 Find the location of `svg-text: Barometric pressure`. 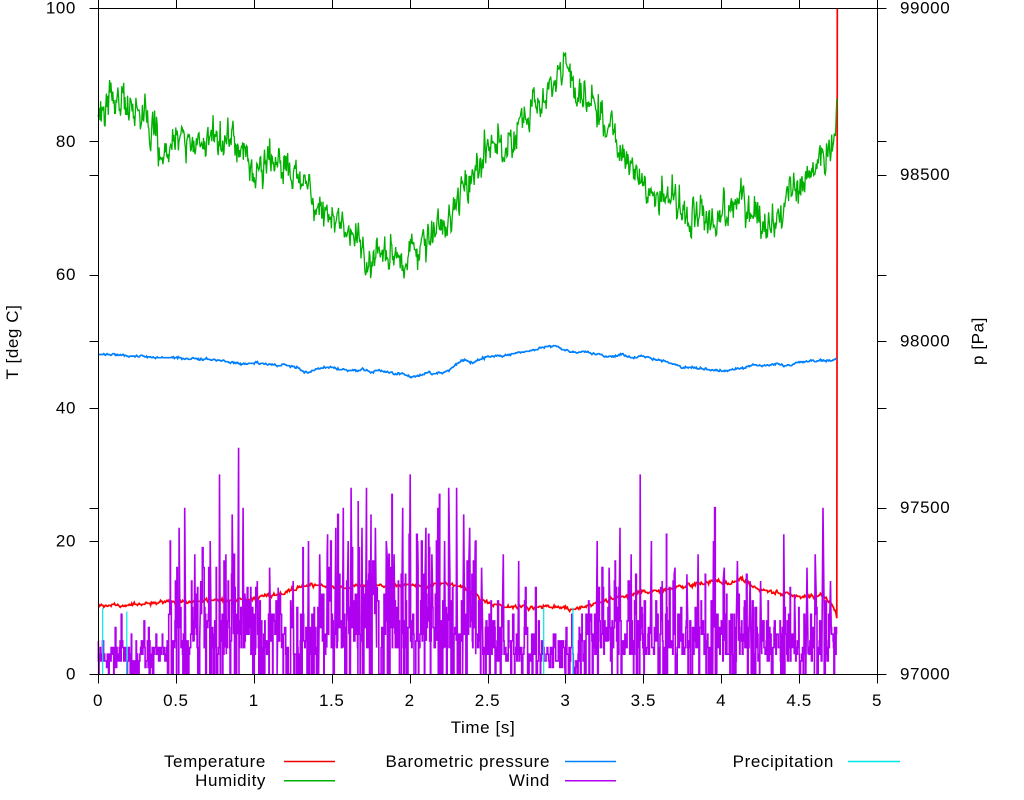

svg-text: Barometric pressure is located at coordinates (468, 761).